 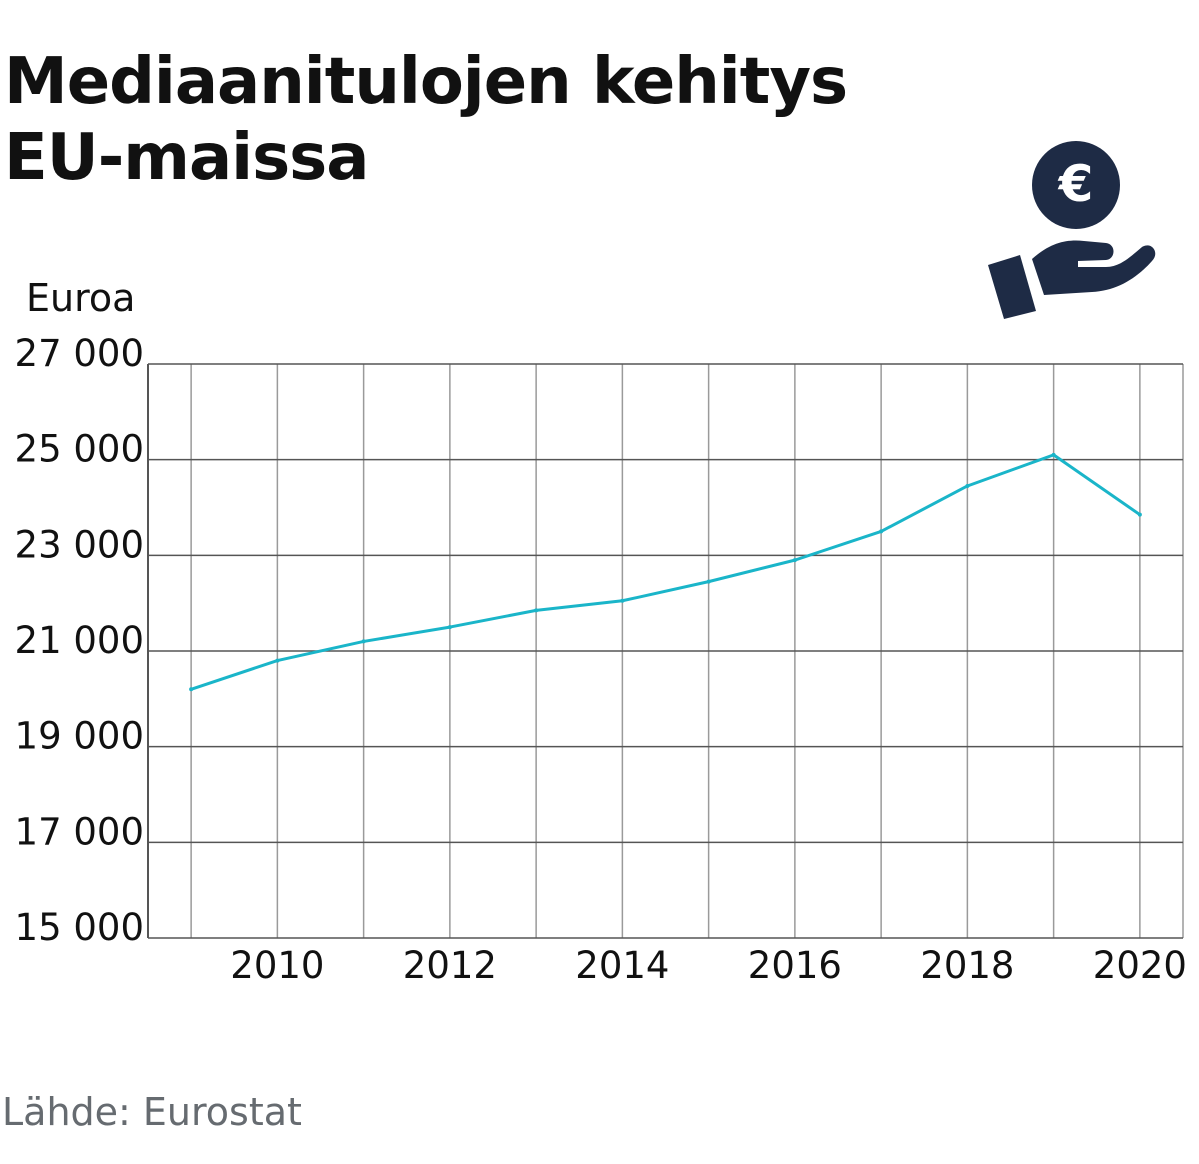 I want to click on x-tick-label: 2012, so click(x=450, y=965).